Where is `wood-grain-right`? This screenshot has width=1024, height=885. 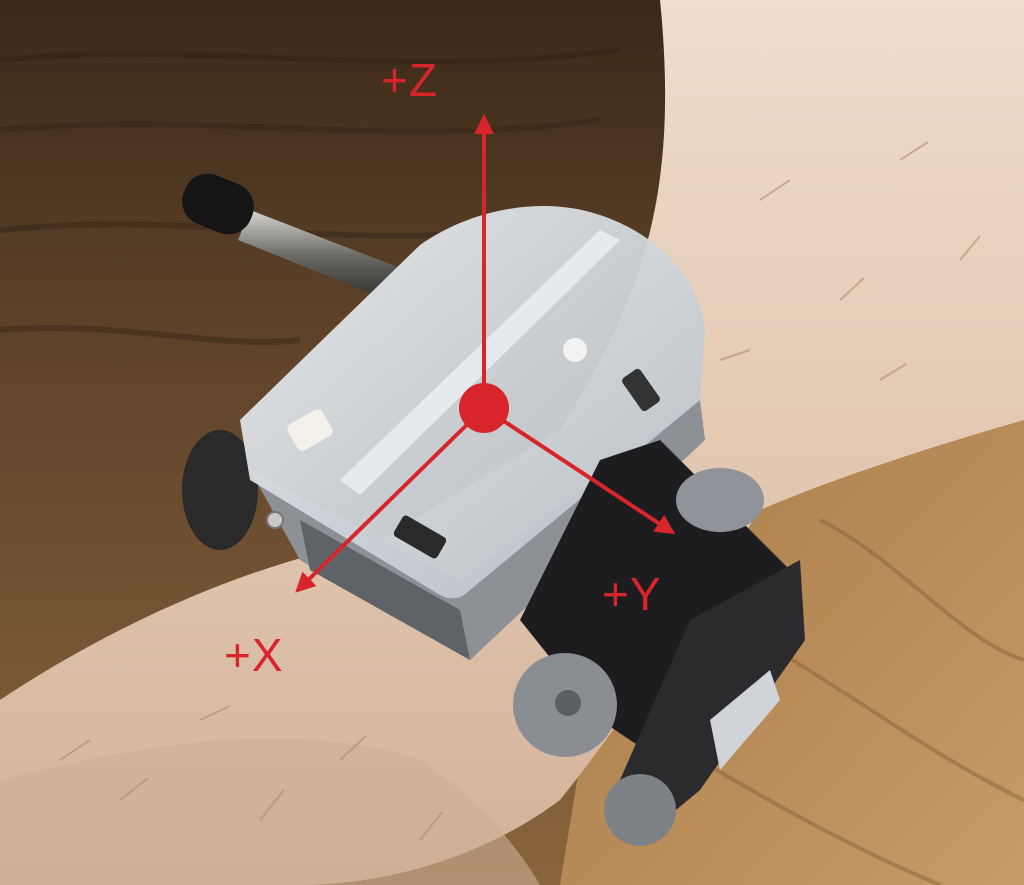 wood-grain-right is located at coordinates (861, 701).